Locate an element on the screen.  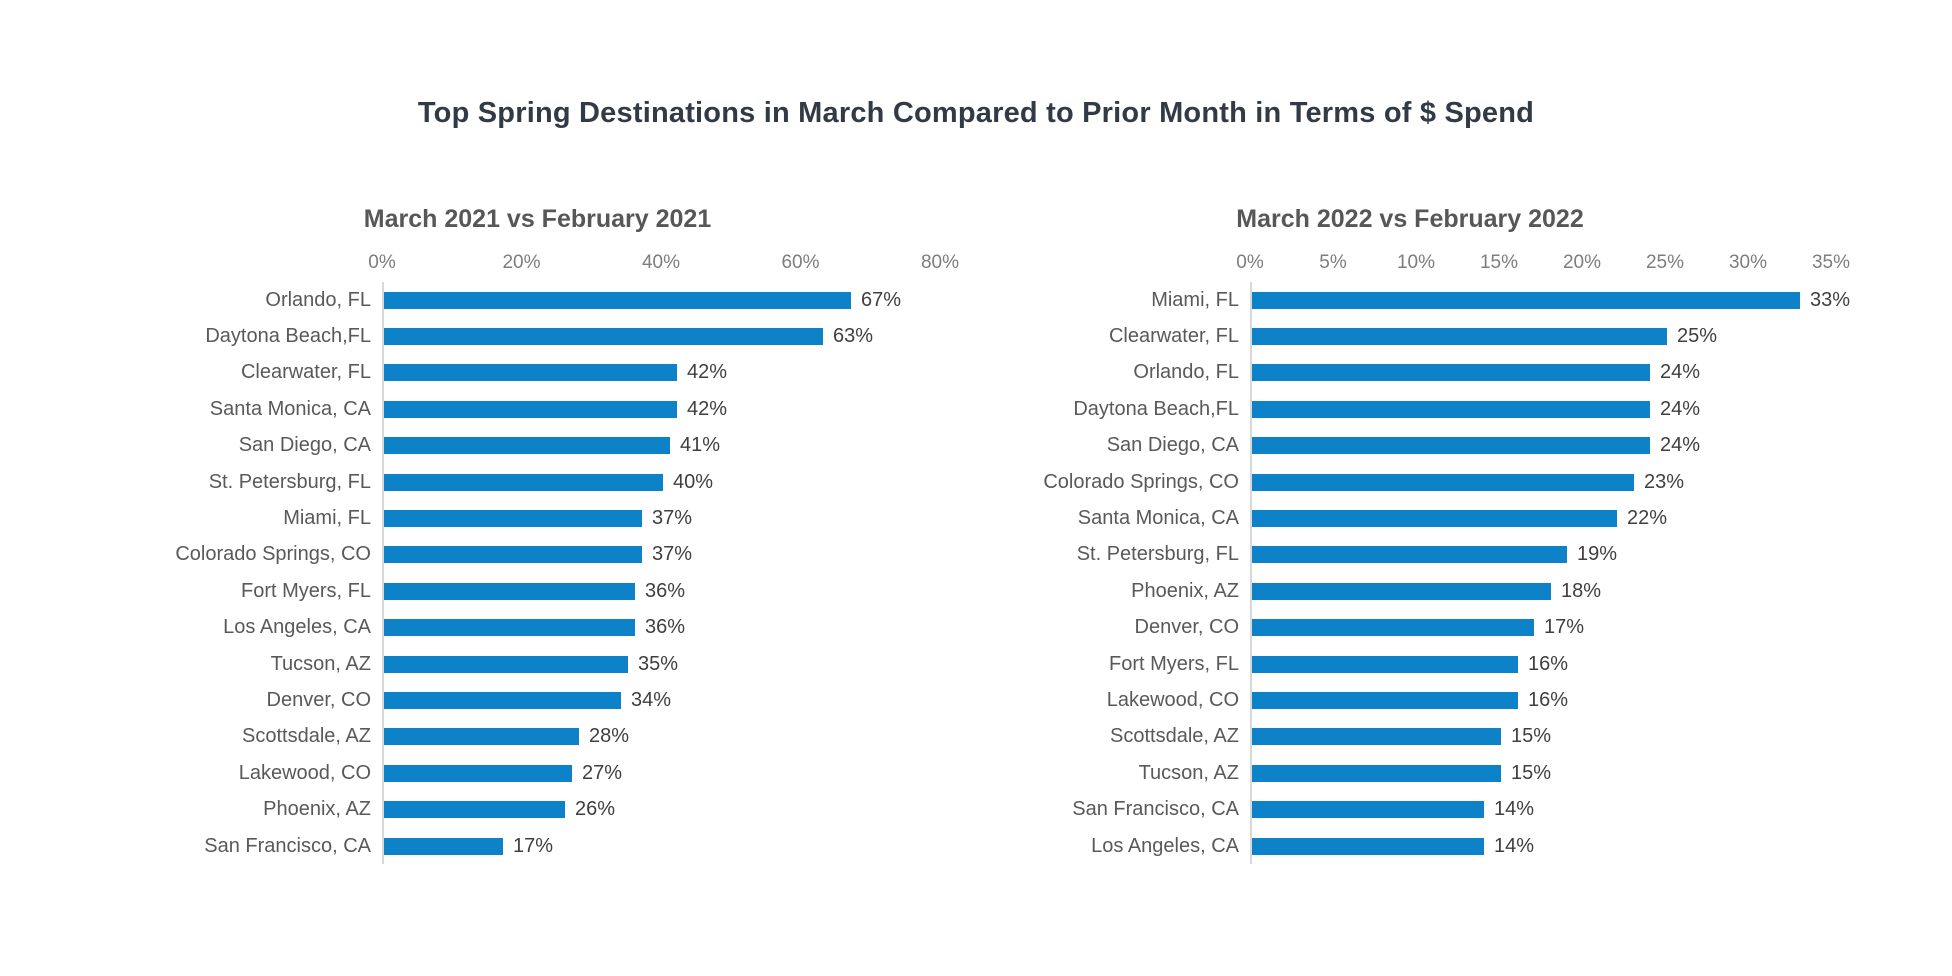
bar-row: San Francisco, CA 17% is located at coordinates (582, 846).